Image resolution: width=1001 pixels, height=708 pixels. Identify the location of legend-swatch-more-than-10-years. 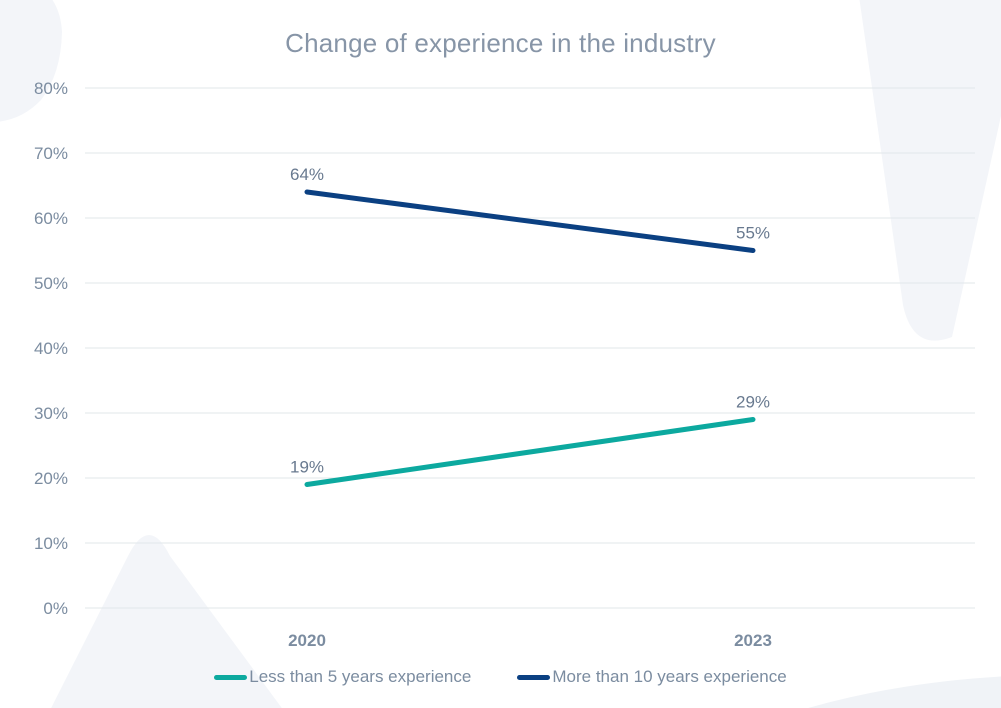
(534, 677).